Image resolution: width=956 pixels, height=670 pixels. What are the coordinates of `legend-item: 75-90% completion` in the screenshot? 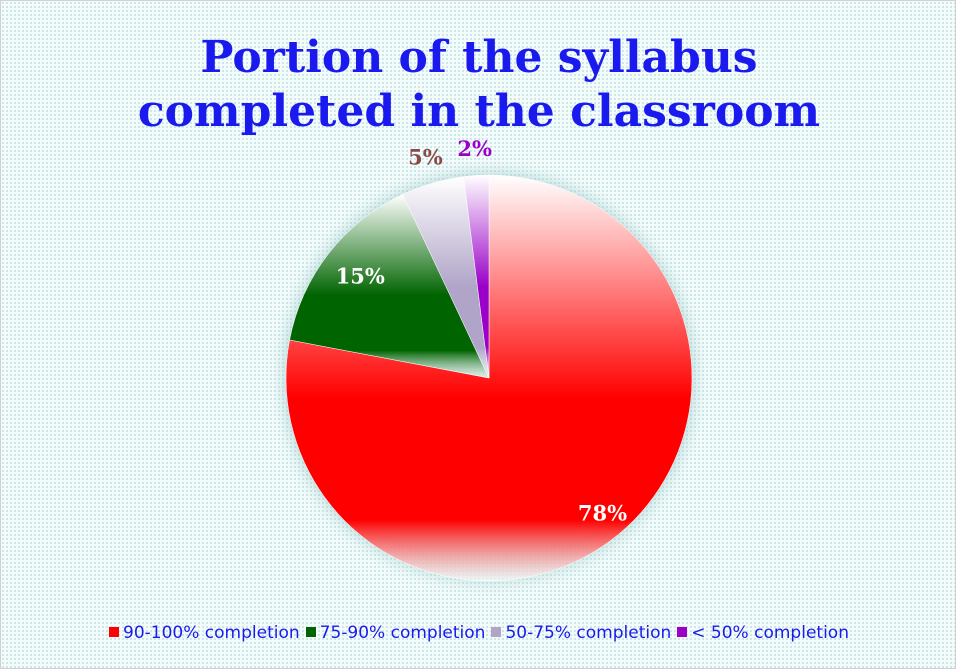 It's located at (395, 633).